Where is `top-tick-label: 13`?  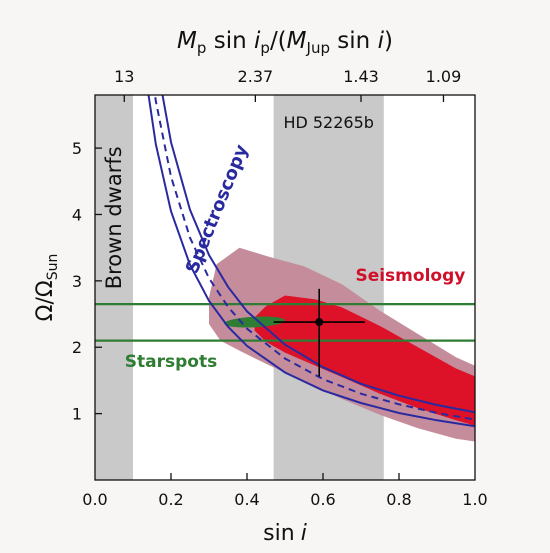 top-tick-label: 13 is located at coordinates (124, 76).